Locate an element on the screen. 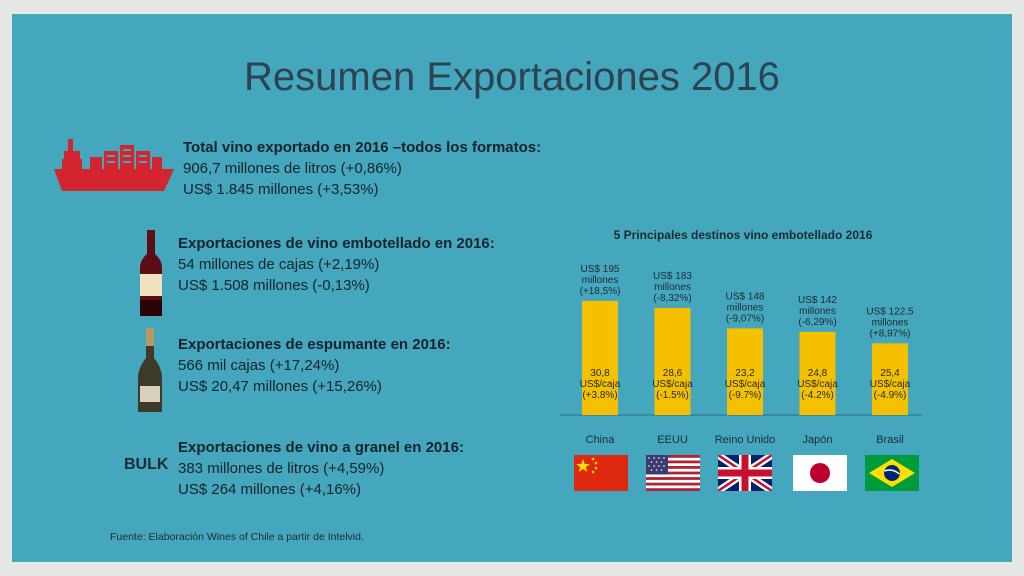 Image resolution: width=1024 pixels, height=576 pixels. bar-top-label-1-2: (-8,32%) is located at coordinates (672, 298).